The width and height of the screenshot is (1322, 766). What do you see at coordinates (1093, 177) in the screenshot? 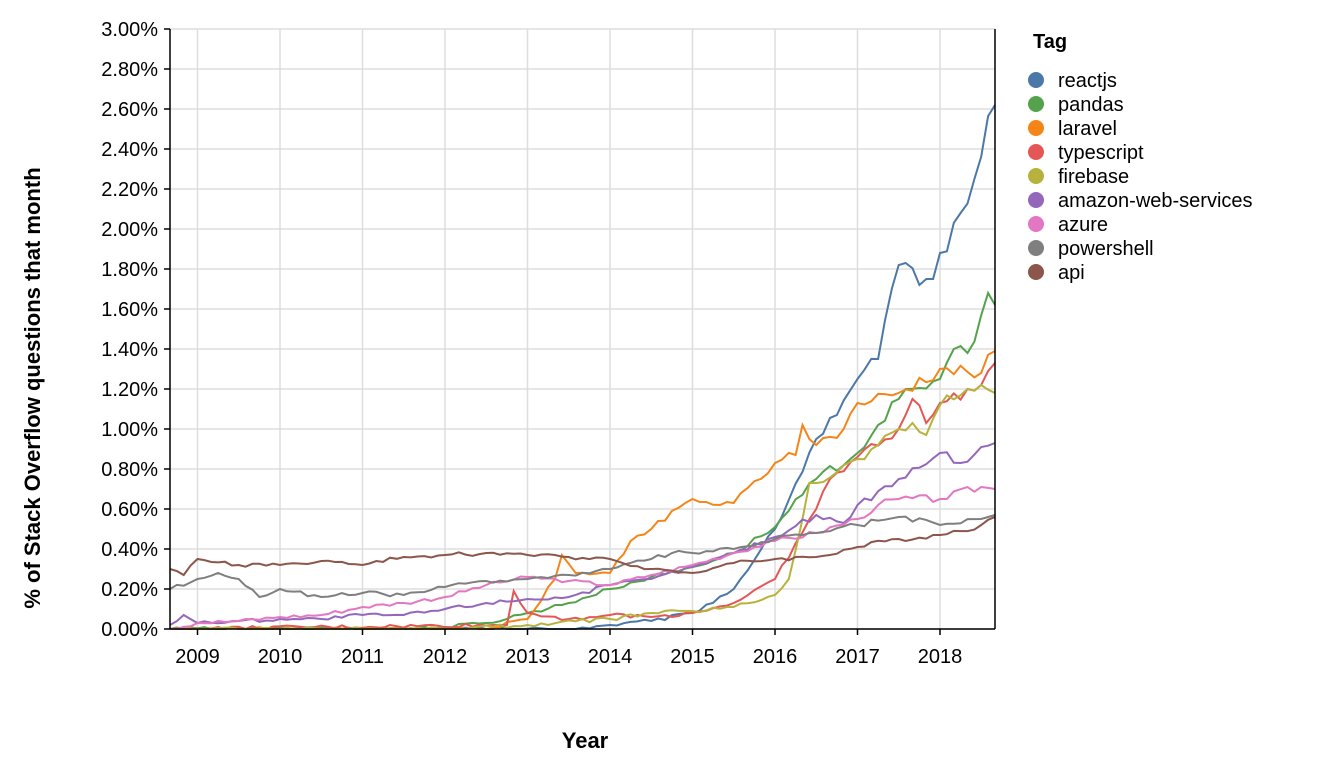
I see `legend-label-firebase: firebase` at bounding box center [1093, 177].